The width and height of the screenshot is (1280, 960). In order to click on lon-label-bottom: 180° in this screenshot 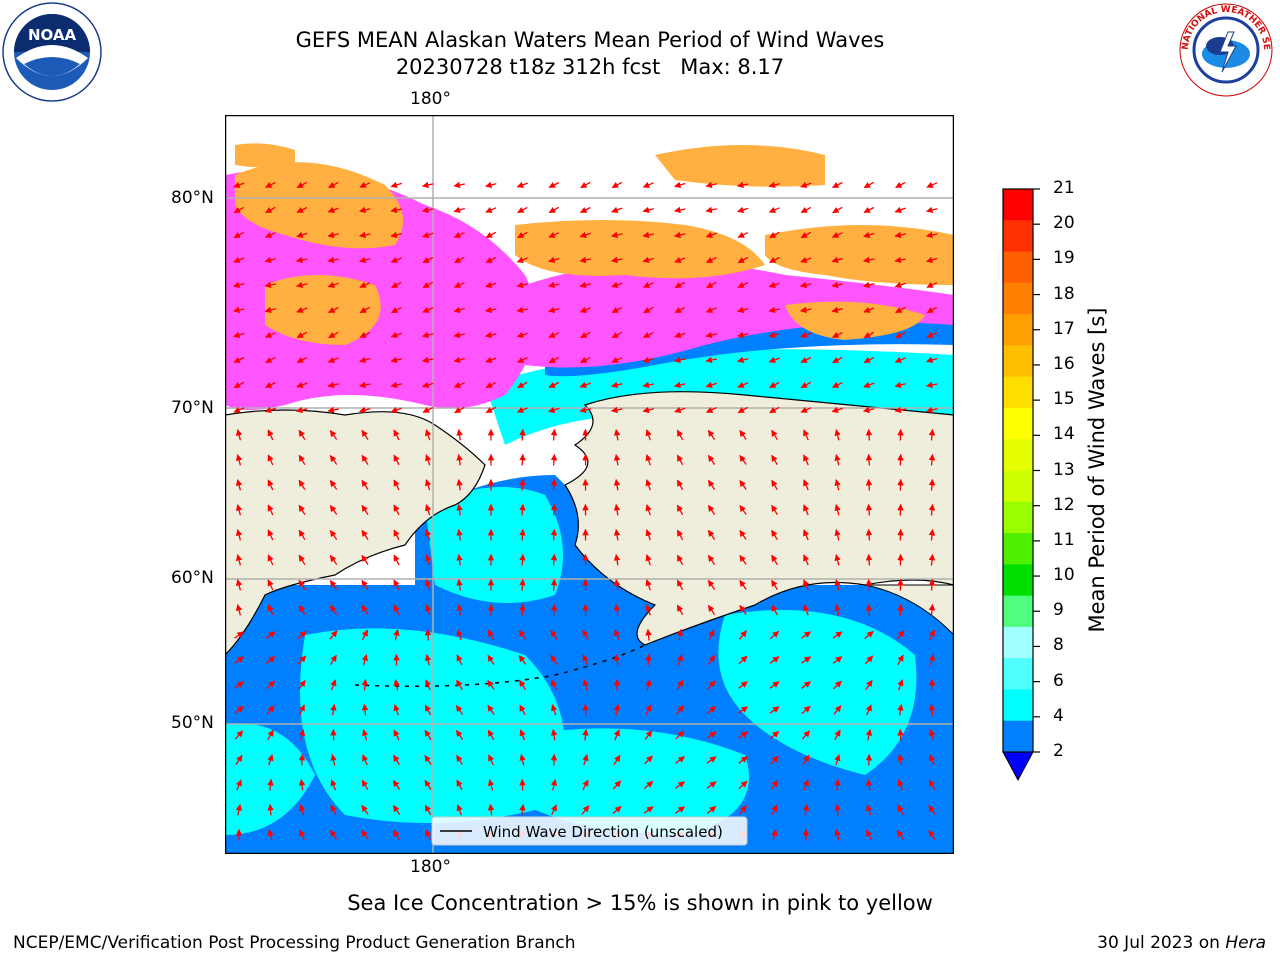, I will do `click(430, 867)`.